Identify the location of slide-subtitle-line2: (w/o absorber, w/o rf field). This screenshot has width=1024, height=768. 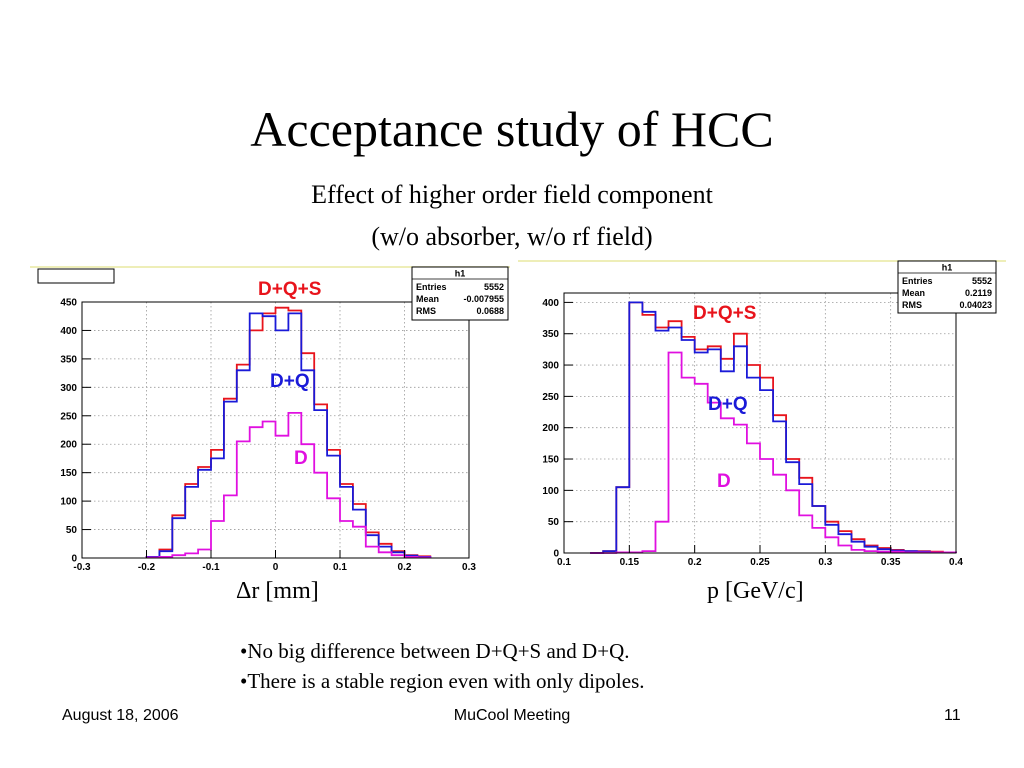
(512, 236).